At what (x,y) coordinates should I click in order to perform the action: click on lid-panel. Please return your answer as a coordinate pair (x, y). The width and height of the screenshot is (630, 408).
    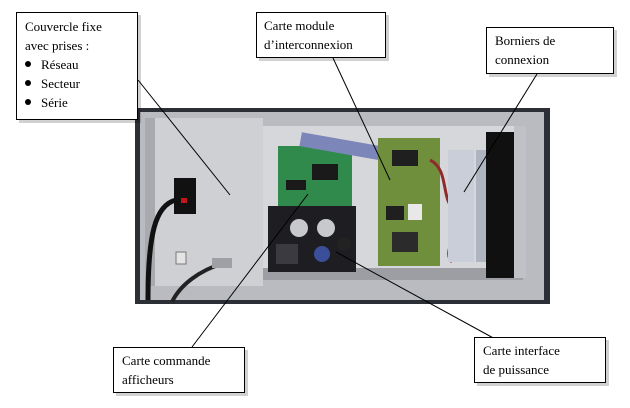
    Looking at the image, I should click on (204, 202).